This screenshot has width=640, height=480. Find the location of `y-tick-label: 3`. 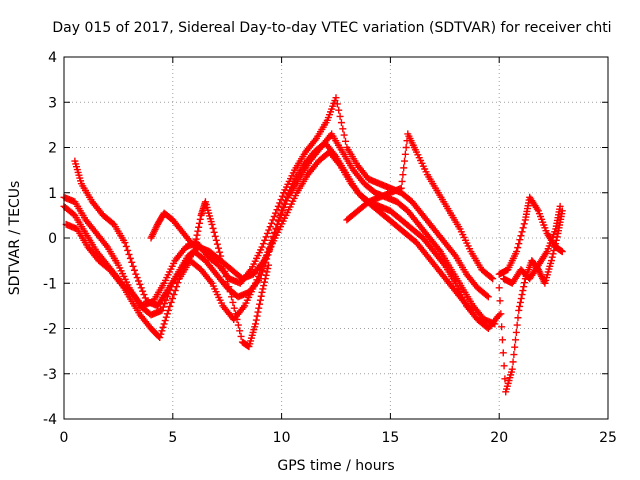

y-tick-label: 3 is located at coordinates (52, 103).